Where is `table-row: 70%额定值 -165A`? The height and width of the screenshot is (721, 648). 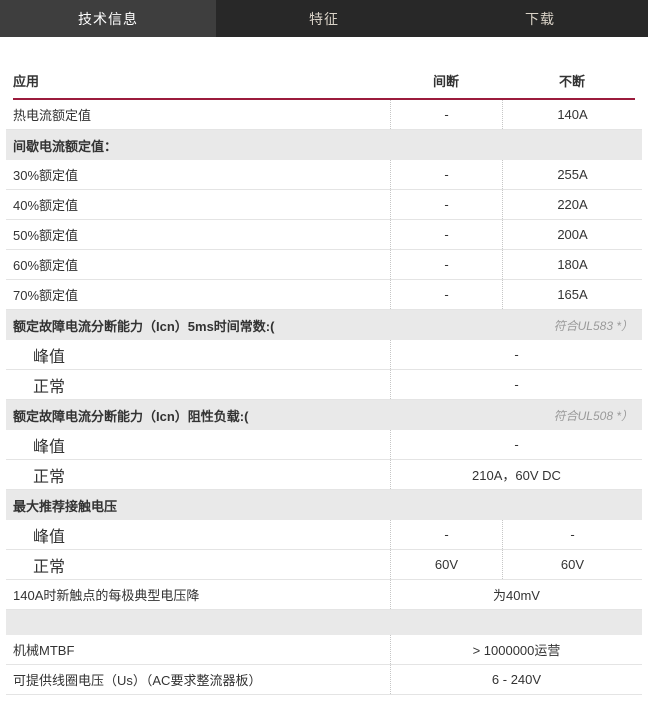 table-row: 70%额定值 -165A is located at coordinates (324, 295).